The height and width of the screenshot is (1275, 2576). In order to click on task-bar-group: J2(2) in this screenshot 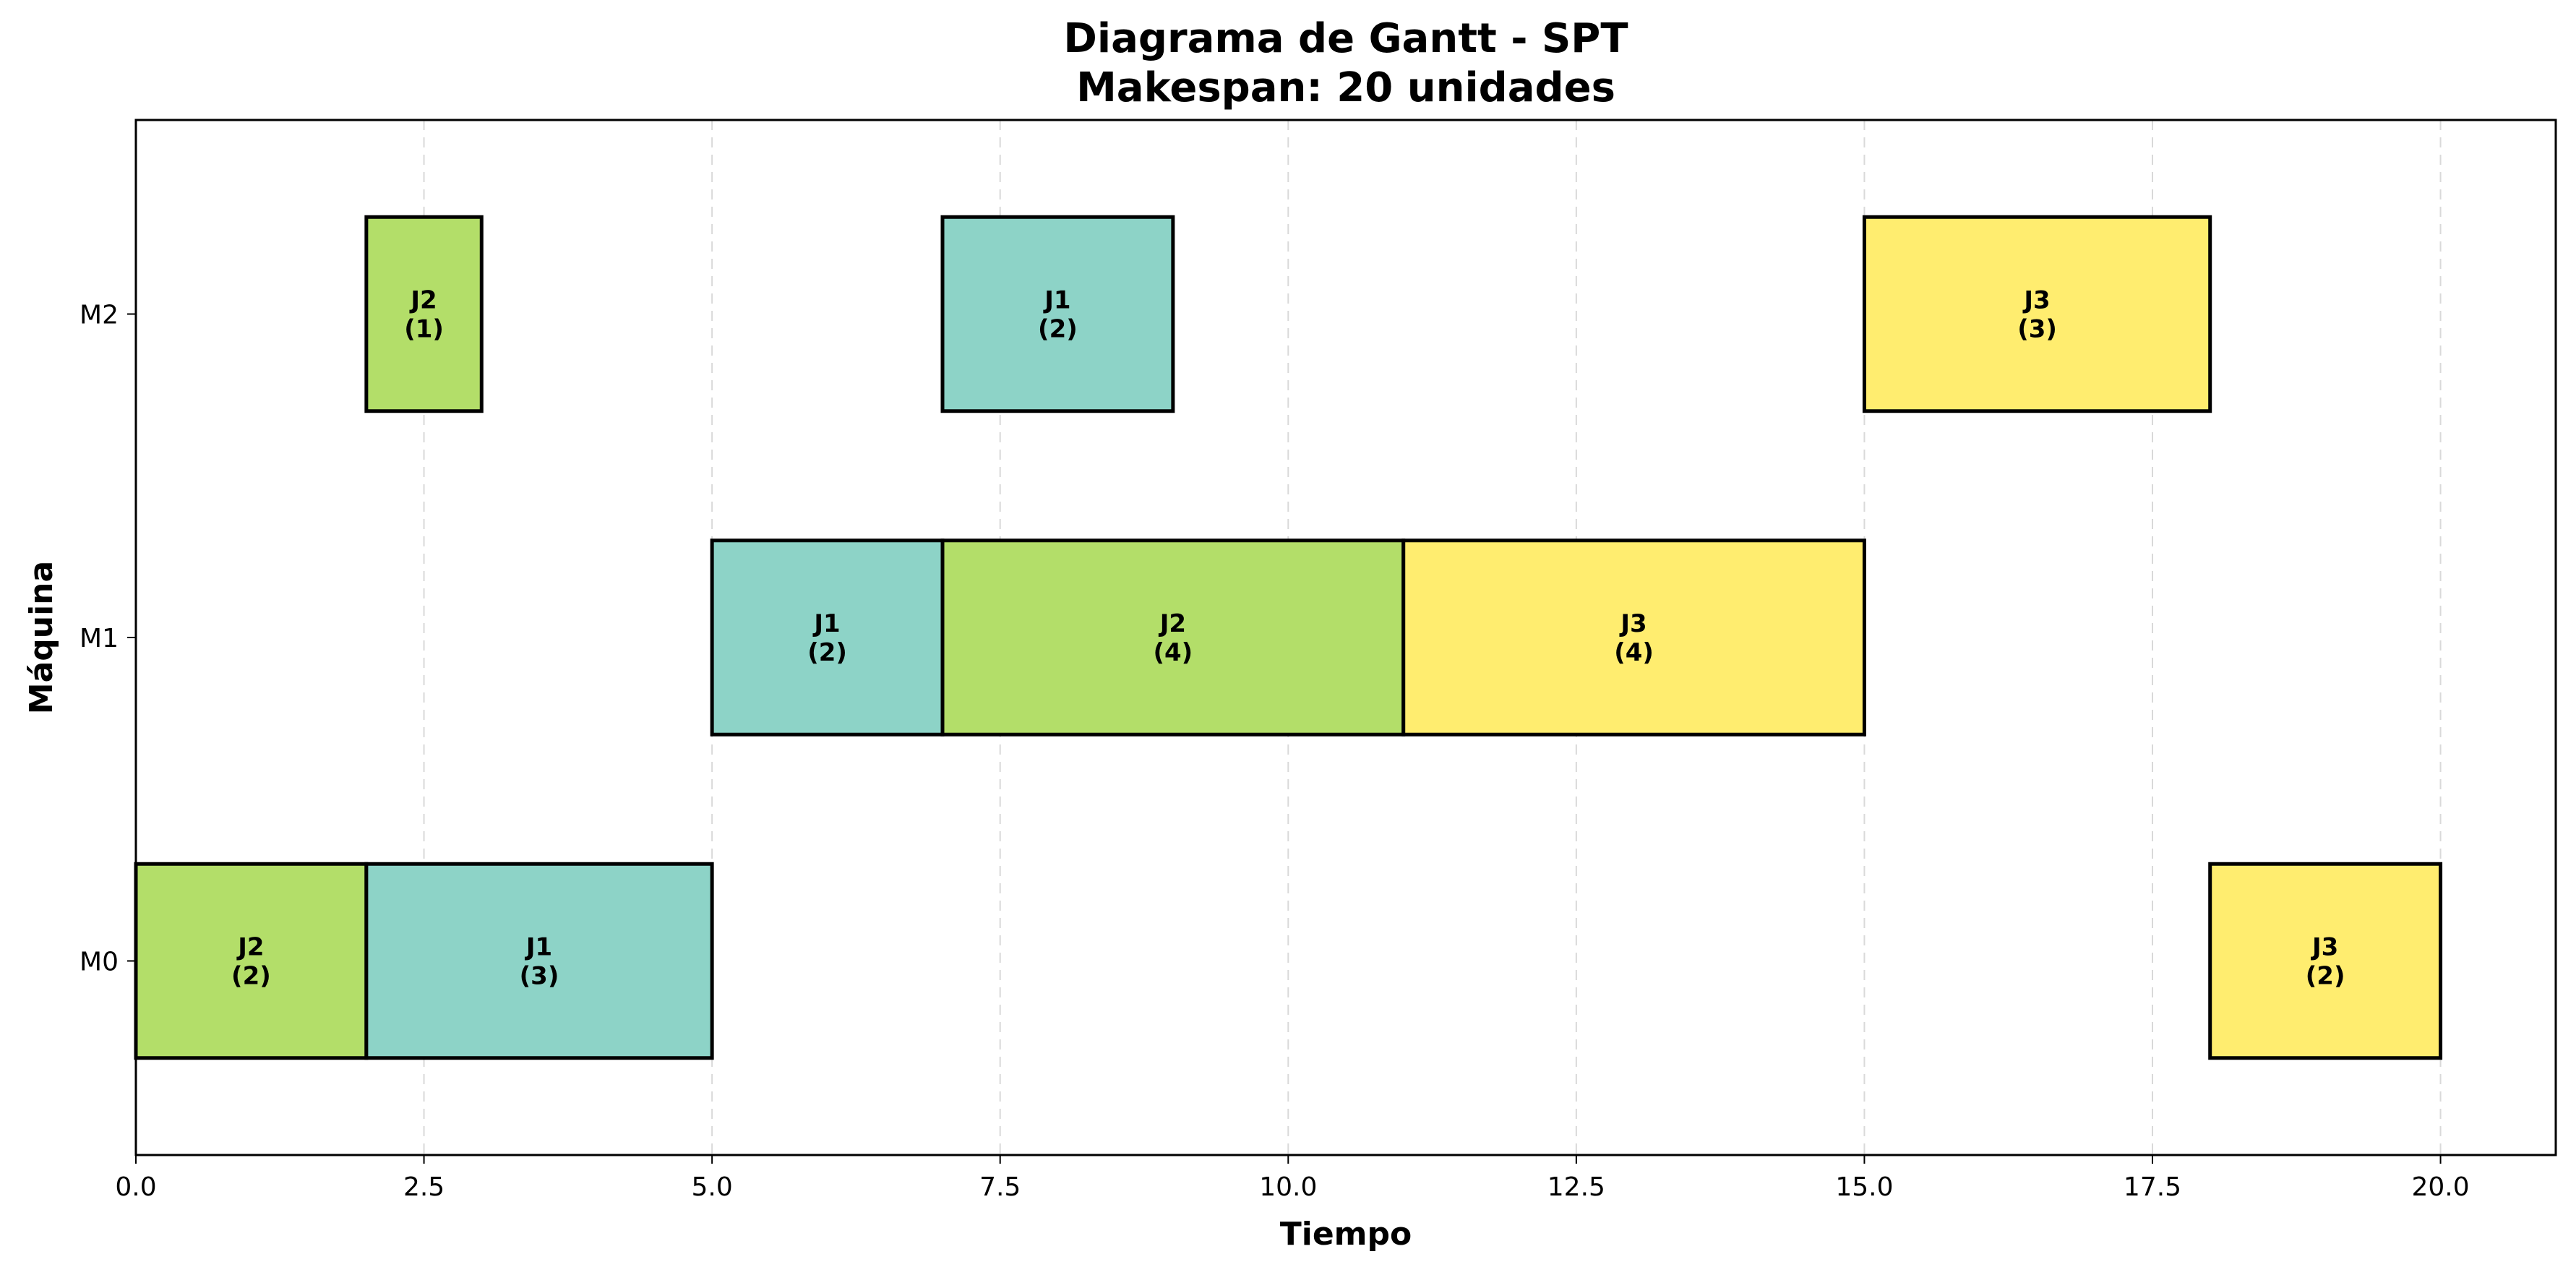, I will do `click(252, 961)`.